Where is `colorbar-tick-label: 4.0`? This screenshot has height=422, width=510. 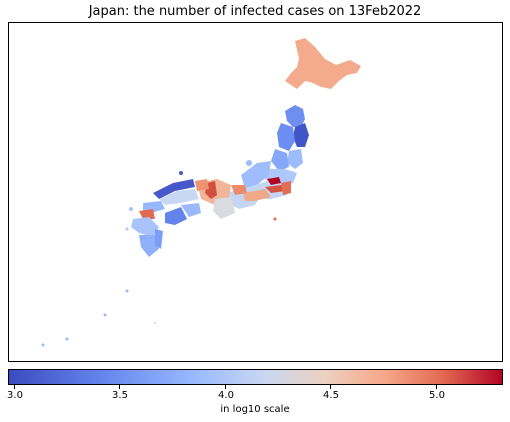
colorbar-tick-label: 4.0 is located at coordinates (226, 395).